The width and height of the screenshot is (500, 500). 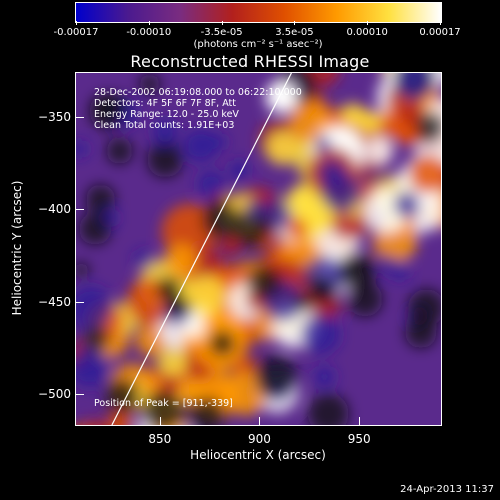 I want to click on info-energy-range: Energy Range: 12.0 - 25.0 keV, so click(x=166, y=114).